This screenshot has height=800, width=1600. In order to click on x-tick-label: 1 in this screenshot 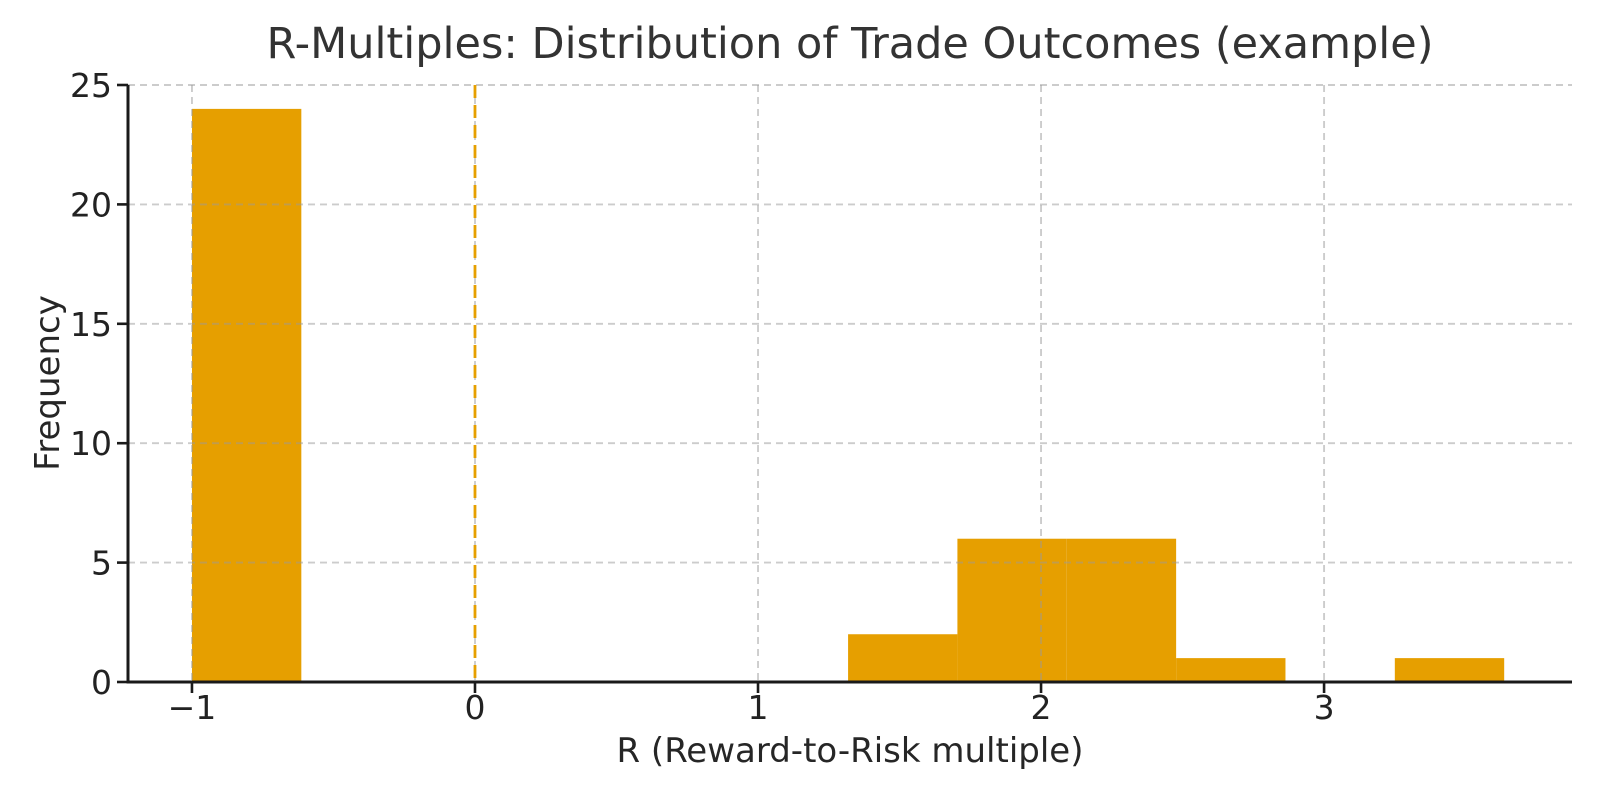, I will do `click(758, 707)`.